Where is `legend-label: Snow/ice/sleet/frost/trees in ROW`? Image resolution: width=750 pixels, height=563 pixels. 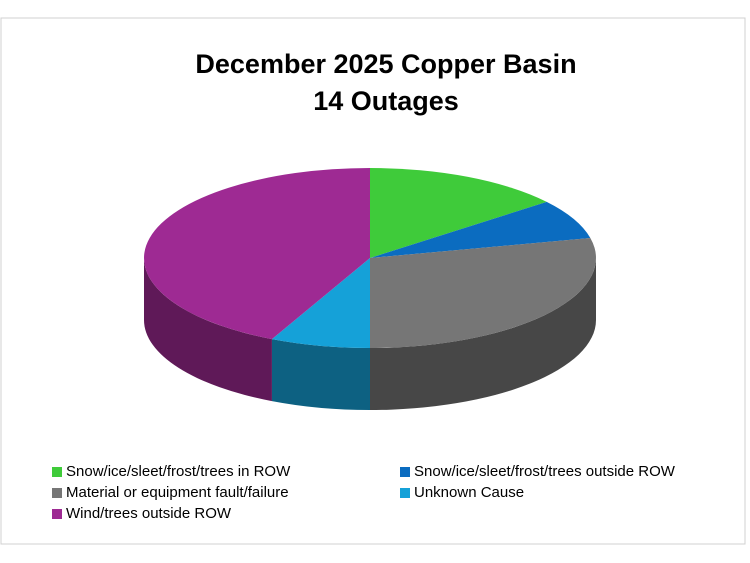
legend-label: Snow/ice/sleet/frost/trees in ROW is located at coordinates (178, 471).